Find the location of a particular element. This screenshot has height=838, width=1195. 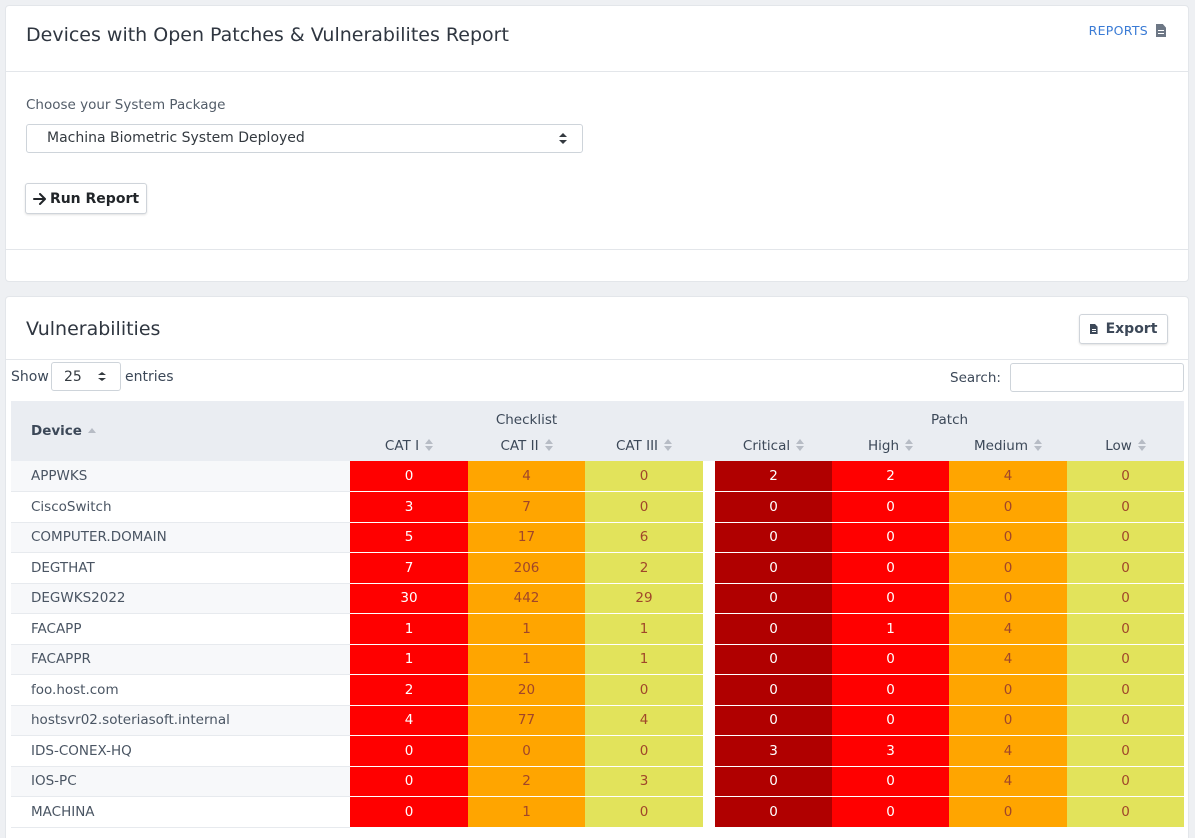

cat2-cell: 20 is located at coordinates (526, 690).